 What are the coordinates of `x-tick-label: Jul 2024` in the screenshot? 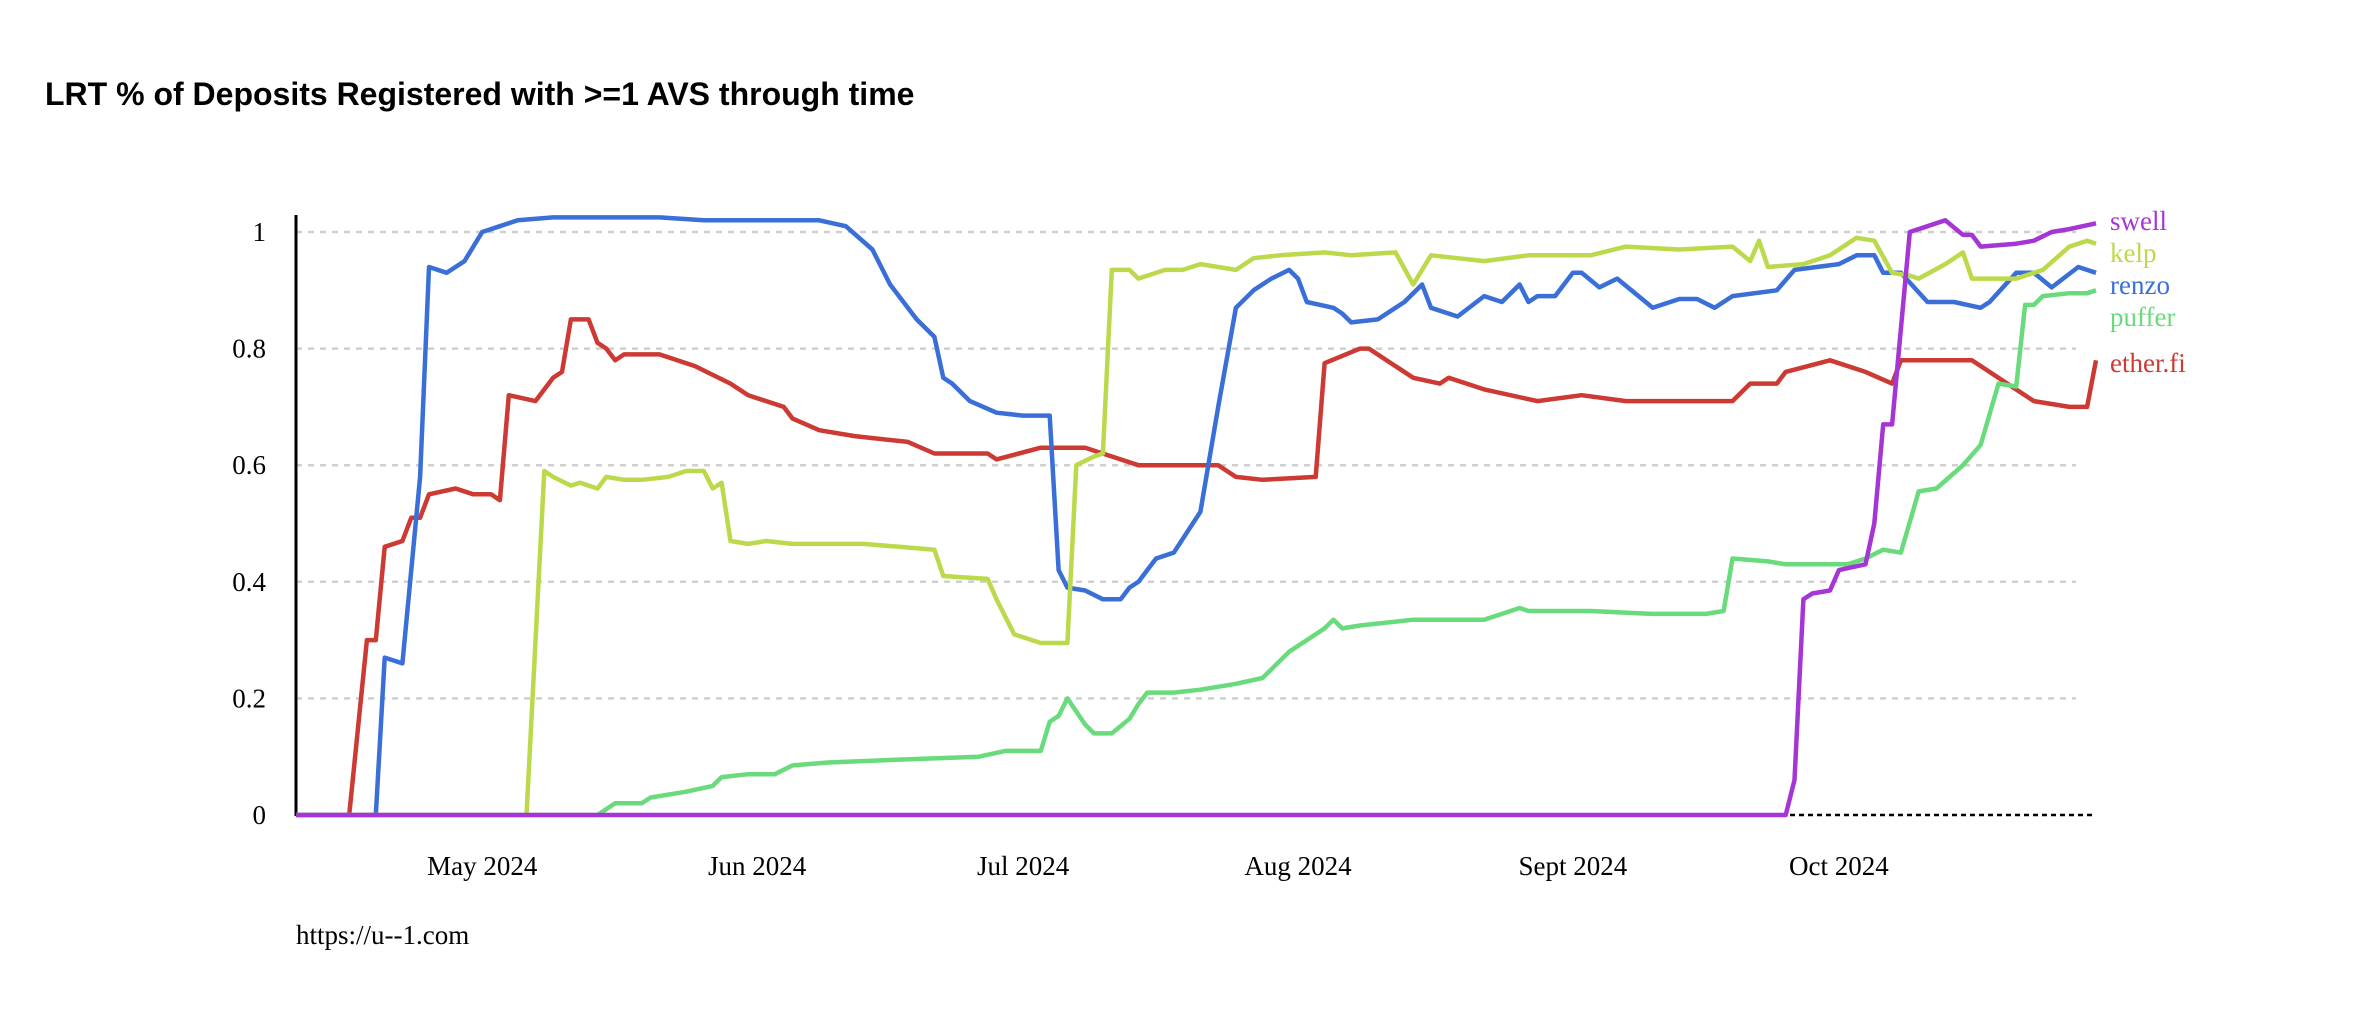 It's located at (1023, 866).